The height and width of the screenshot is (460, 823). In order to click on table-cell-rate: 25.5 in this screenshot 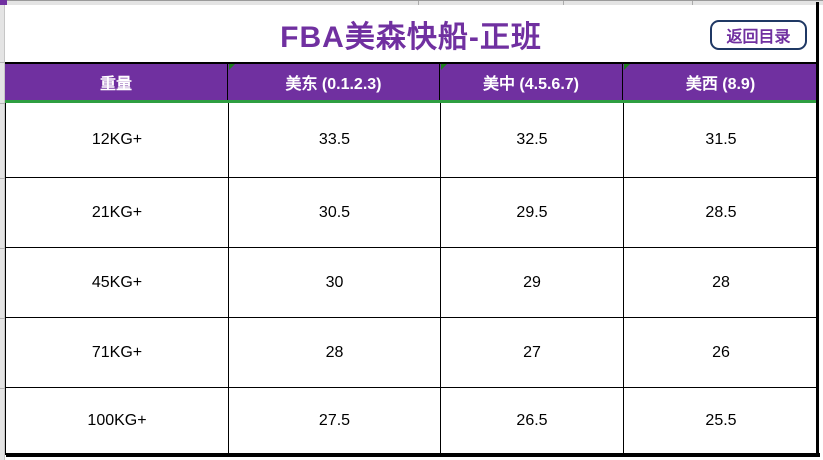, I will do `click(721, 421)`.